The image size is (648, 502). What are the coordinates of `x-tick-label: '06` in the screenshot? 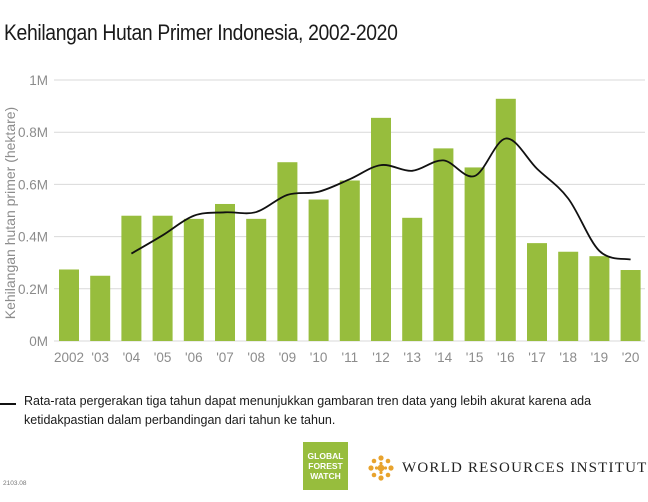 It's located at (194, 357).